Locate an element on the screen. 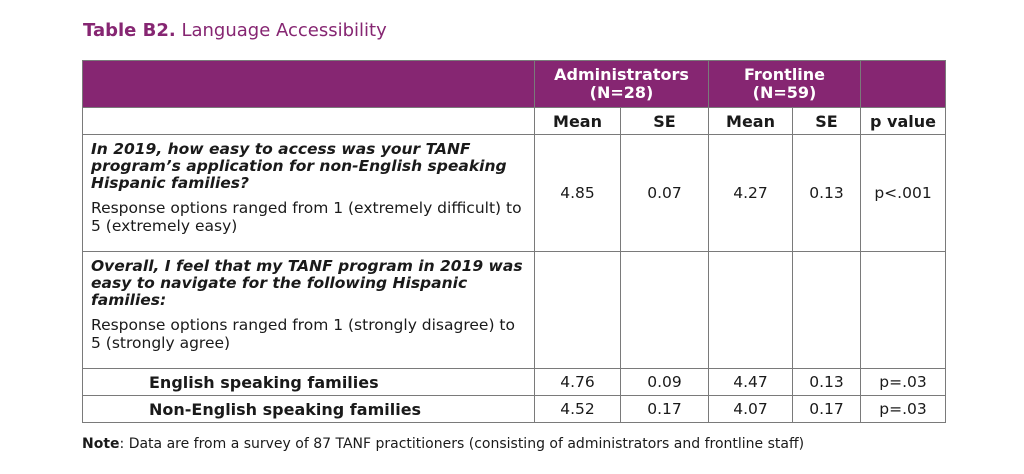  table-cell: p<.001 is located at coordinates (903, 193).